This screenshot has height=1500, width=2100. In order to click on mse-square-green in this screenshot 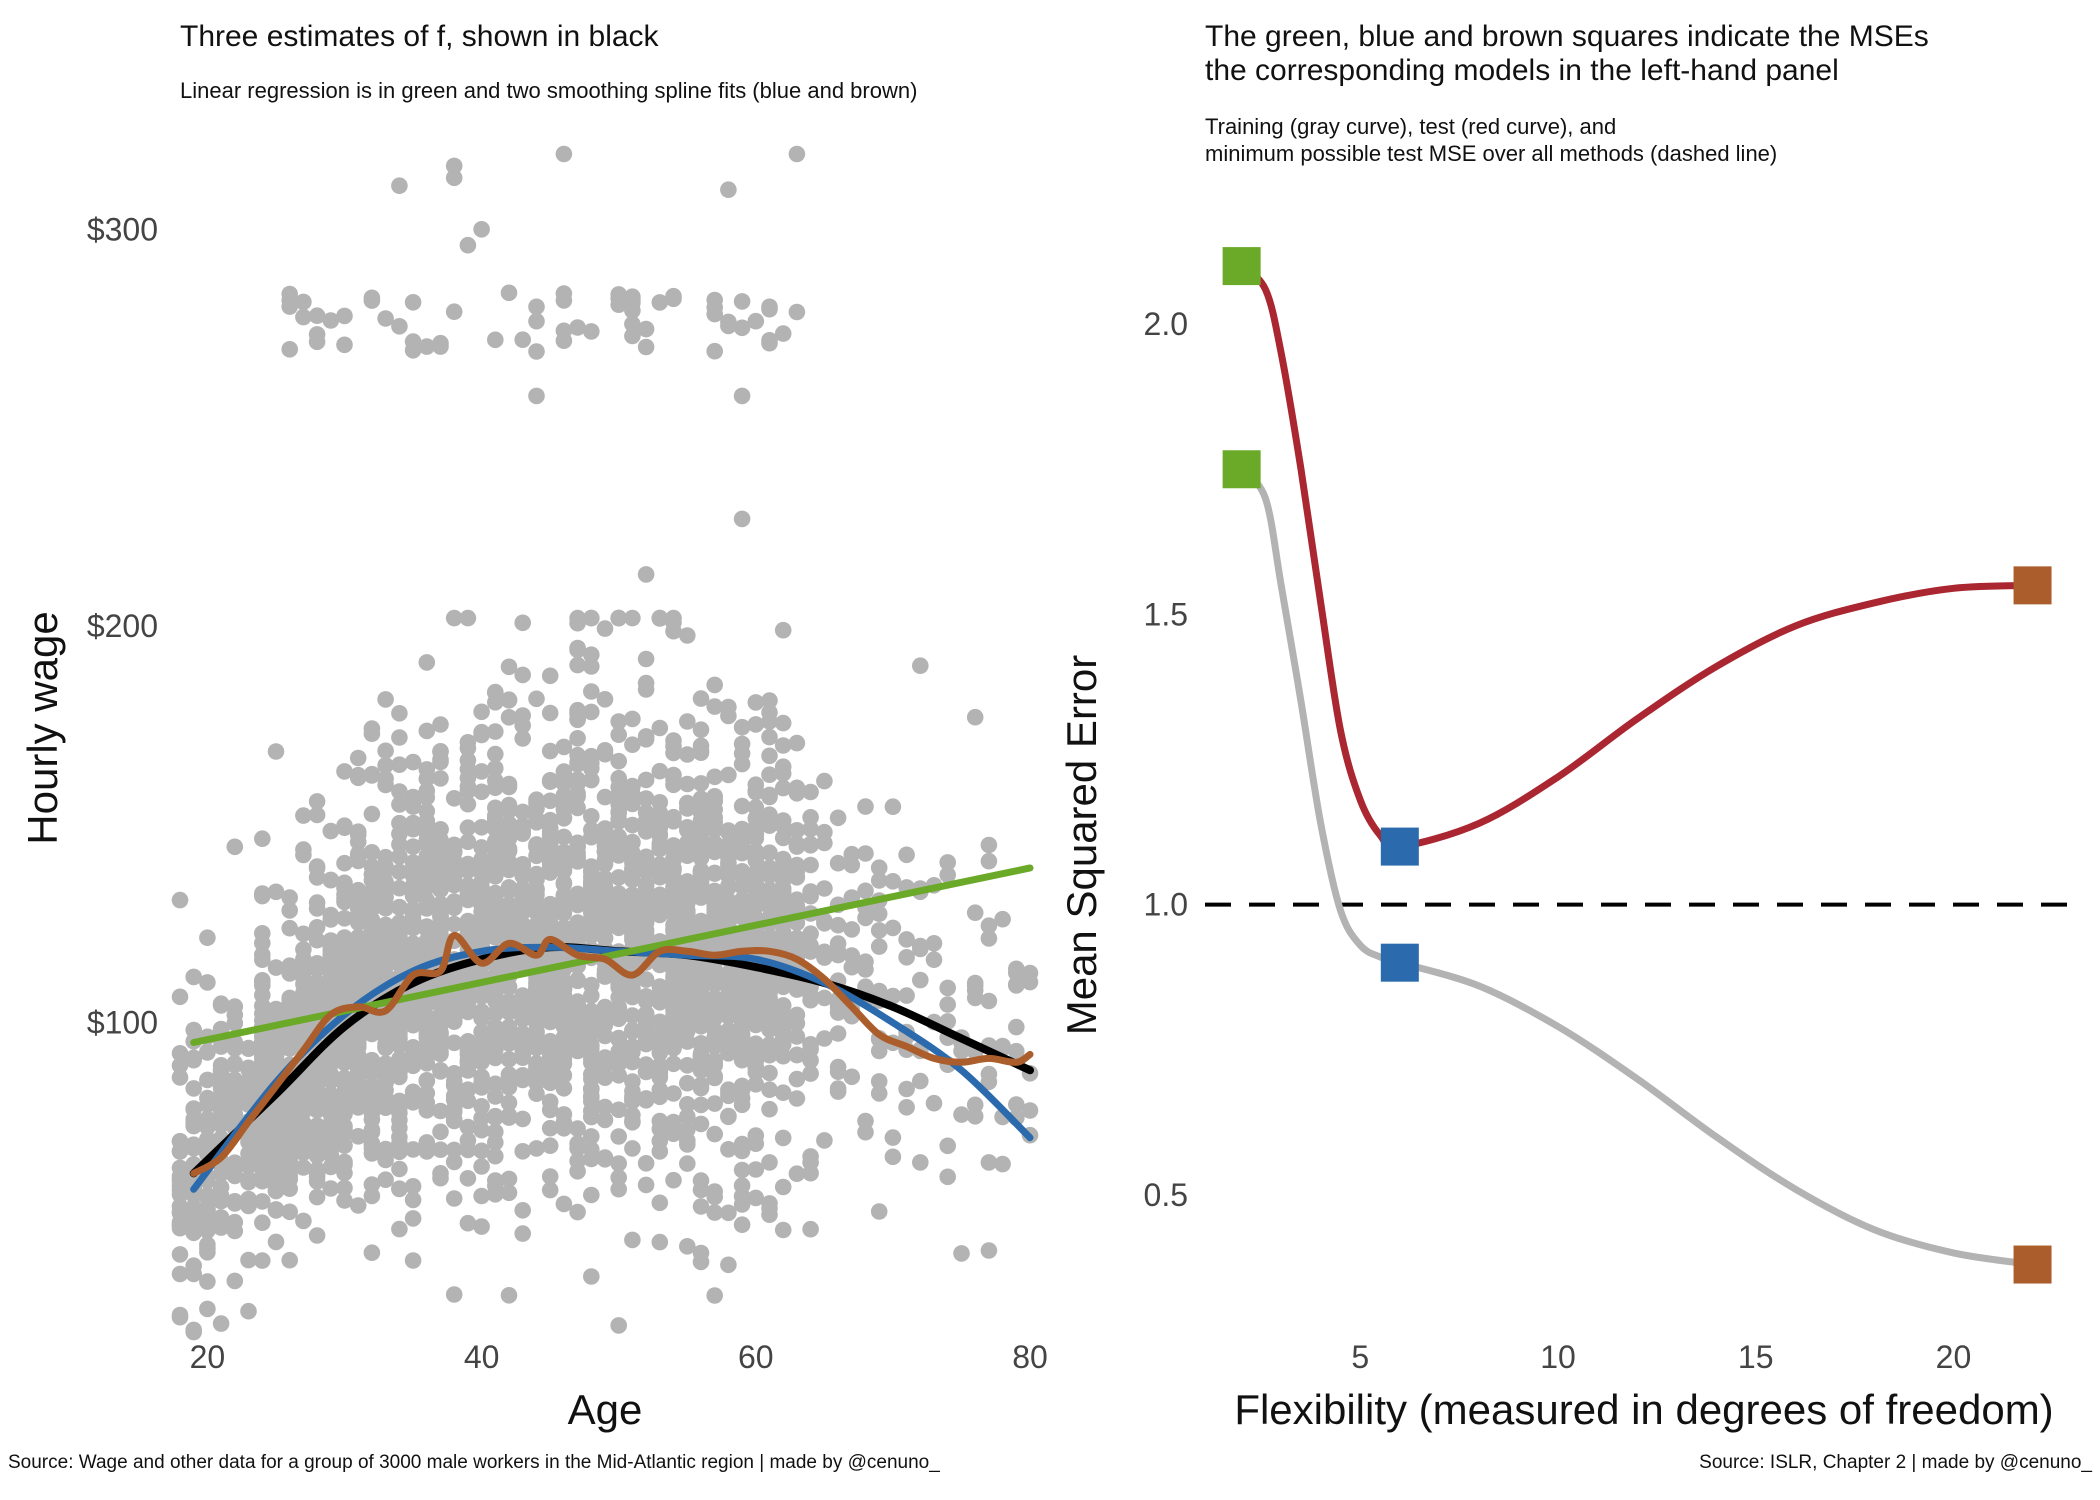, I will do `click(1241, 469)`.